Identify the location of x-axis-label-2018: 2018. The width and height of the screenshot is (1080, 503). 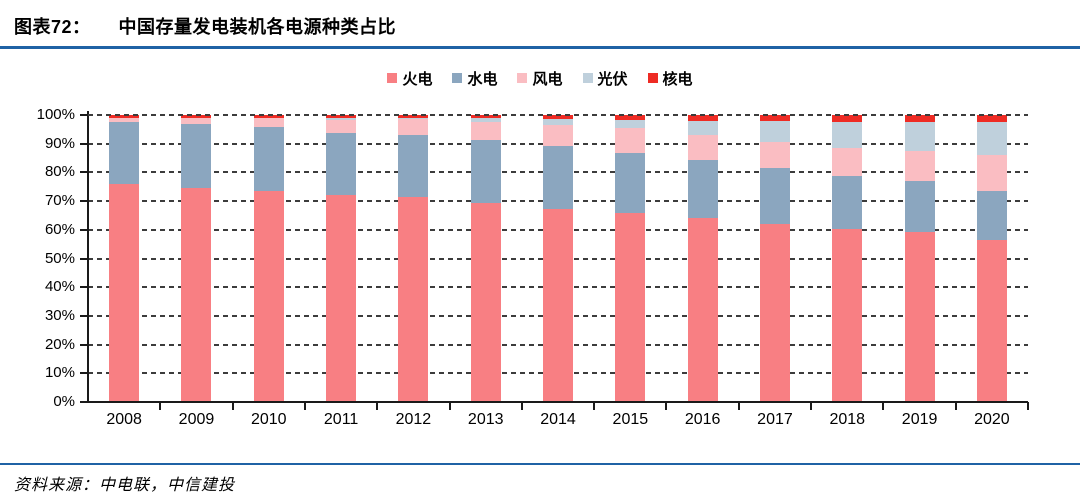
(847, 419).